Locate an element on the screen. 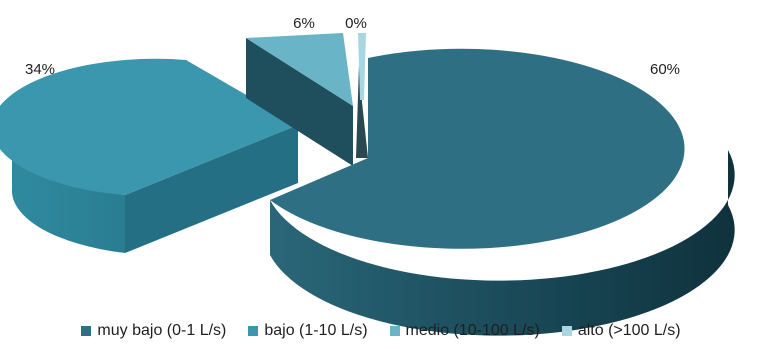 The image size is (762, 349). slice-bajo-front-wall is located at coordinates (211, 189).